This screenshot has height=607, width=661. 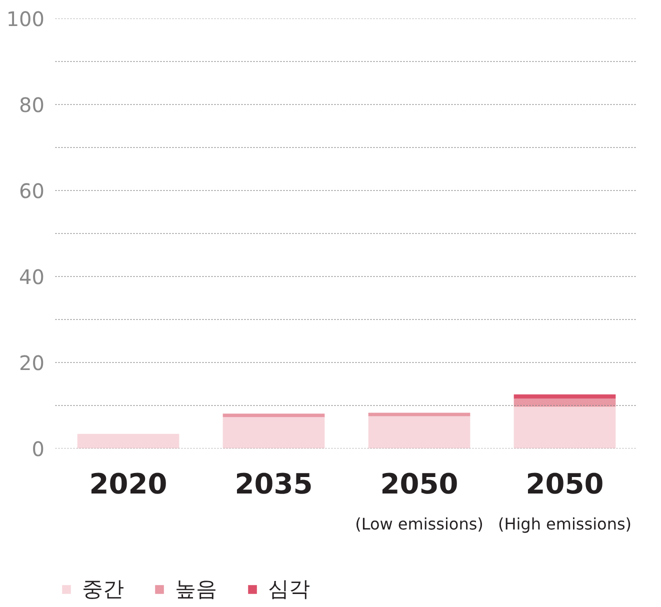 What do you see at coordinates (32, 191) in the screenshot?
I see `y-tick-label: 60` at bounding box center [32, 191].